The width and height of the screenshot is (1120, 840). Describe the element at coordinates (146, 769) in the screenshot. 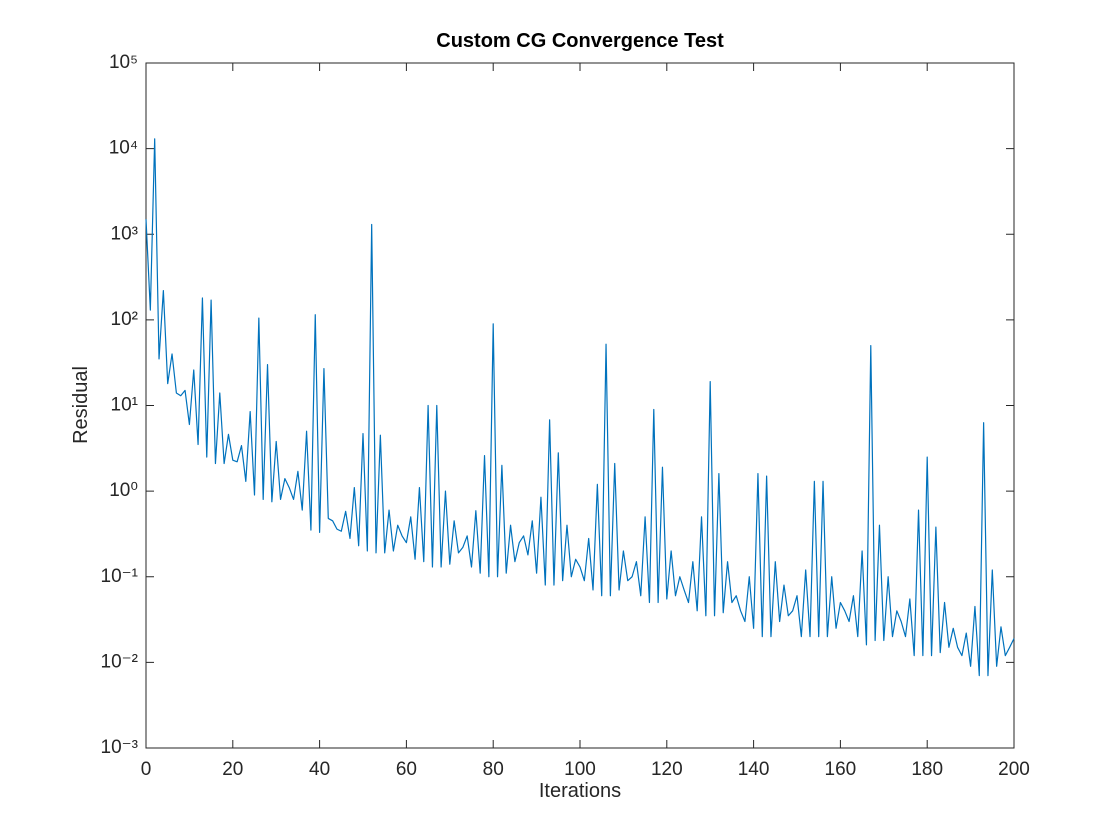

I see `x-tick-label: 0` at that location.